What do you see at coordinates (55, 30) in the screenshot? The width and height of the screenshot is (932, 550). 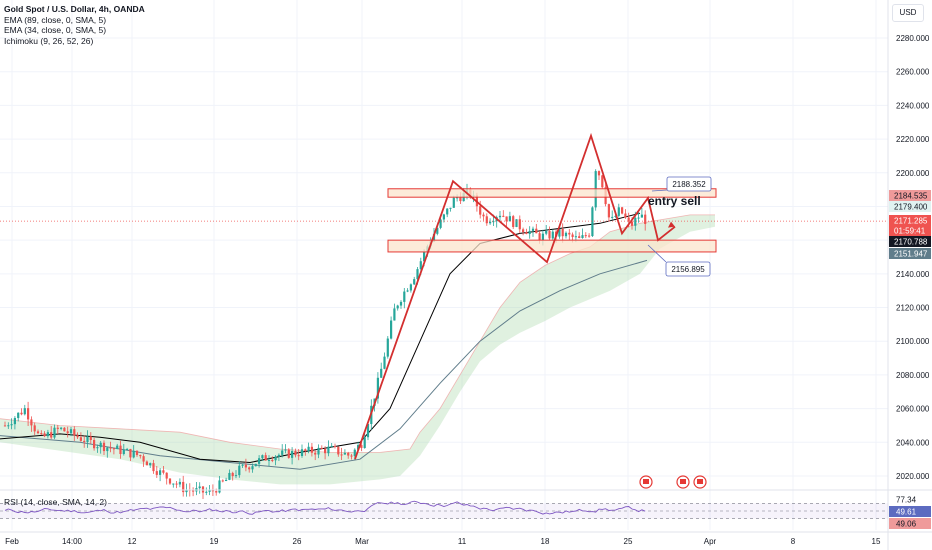 I see `indicator-ema34: EMA (34, close, 0, SMA, 5)` at bounding box center [55, 30].